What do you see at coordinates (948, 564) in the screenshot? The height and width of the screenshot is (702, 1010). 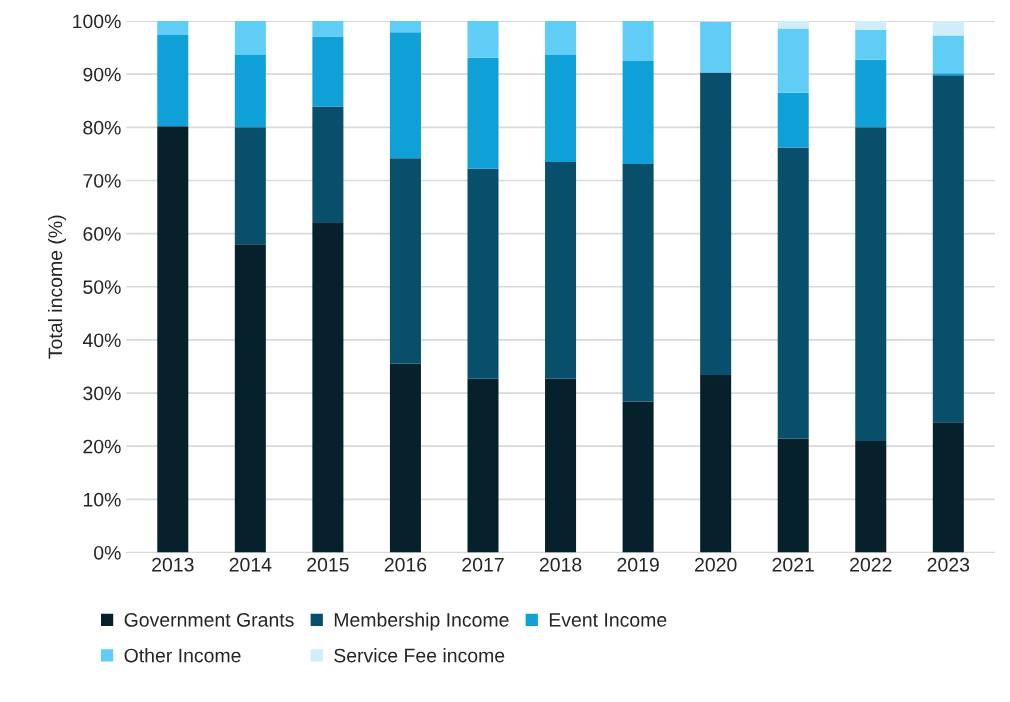 I see `x-tick-label: 2023` at bounding box center [948, 564].